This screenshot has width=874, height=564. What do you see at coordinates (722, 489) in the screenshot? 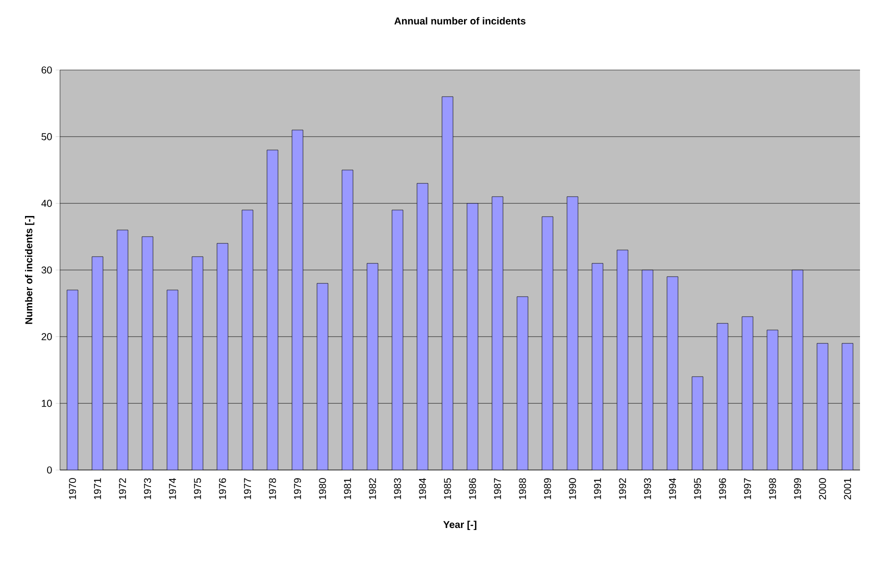
I see `x-tick-label: 1996` at bounding box center [722, 489].